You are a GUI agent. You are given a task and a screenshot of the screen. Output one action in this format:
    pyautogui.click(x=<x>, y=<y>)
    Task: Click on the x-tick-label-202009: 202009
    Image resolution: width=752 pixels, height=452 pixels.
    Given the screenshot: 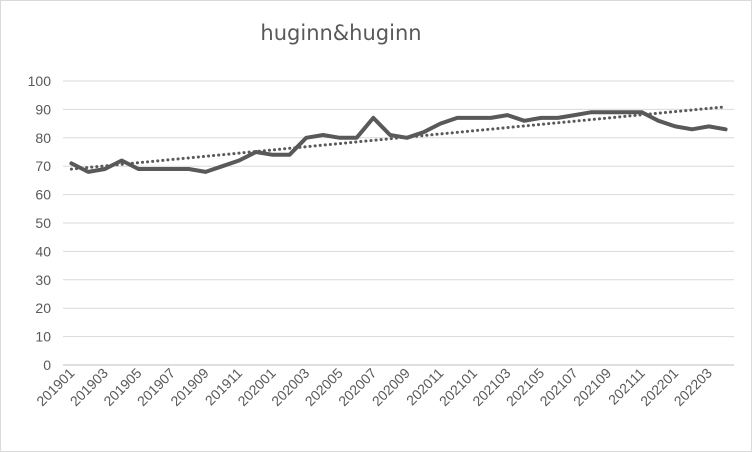 What is the action you would take?
    pyautogui.click(x=391, y=387)
    